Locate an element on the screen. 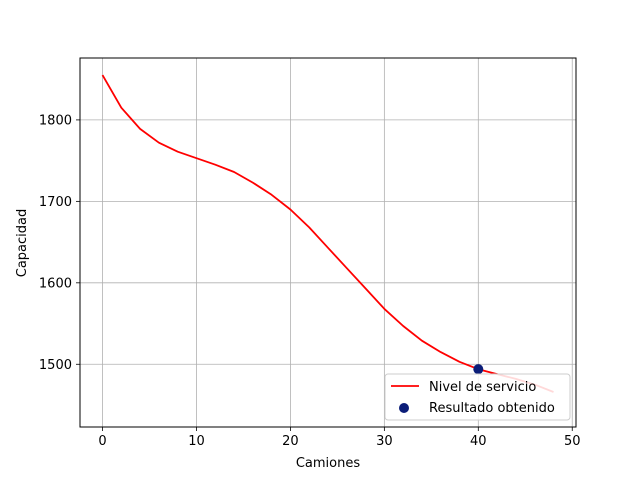  y-axis-ticks: 1500 1600 1700 1800 is located at coordinates (59, 243).